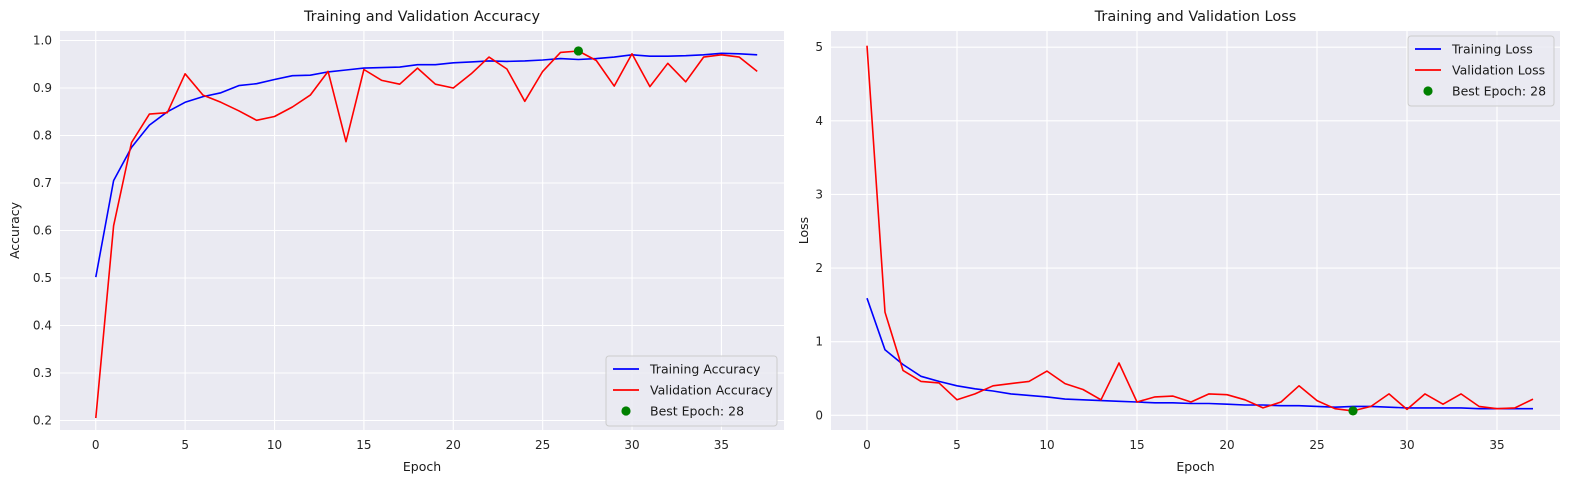 The image size is (1589, 490). Describe the element at coordinates (819, 47) in the screenshot. I see `y-tick-label: 5` at that location.